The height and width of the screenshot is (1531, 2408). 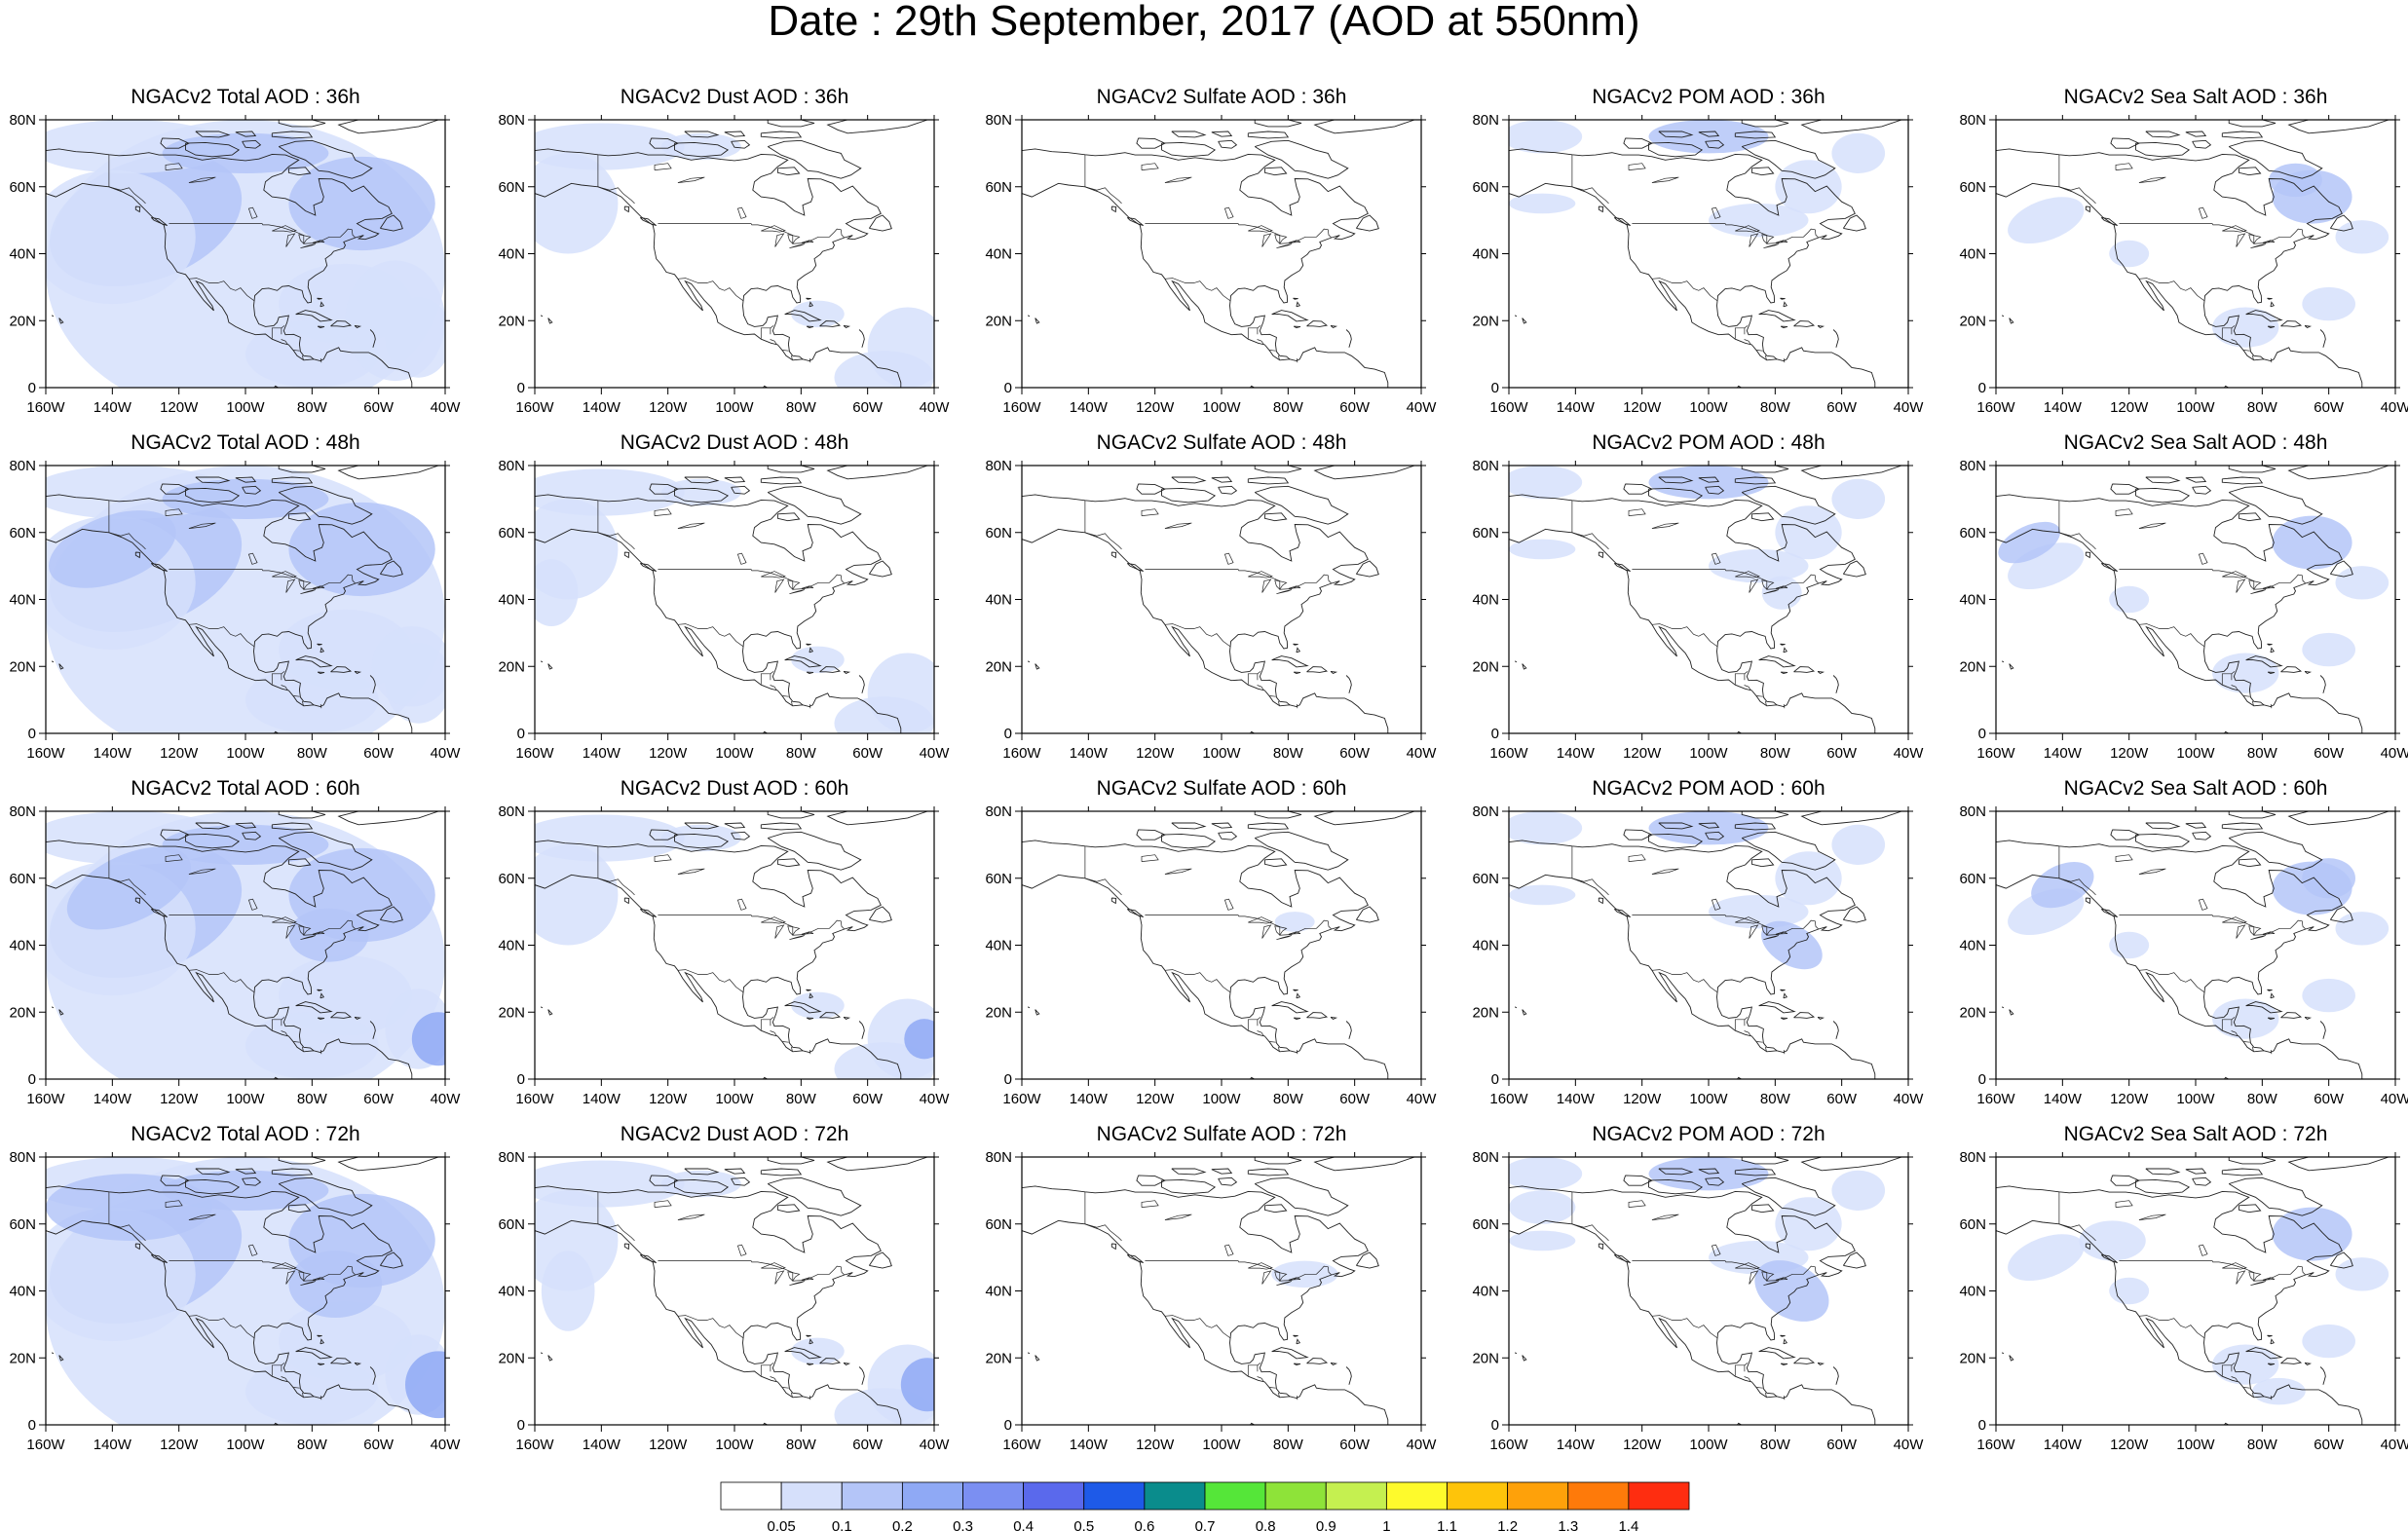 I want to click on x-tick-label: 40W, so click(x=1909, y=1099).